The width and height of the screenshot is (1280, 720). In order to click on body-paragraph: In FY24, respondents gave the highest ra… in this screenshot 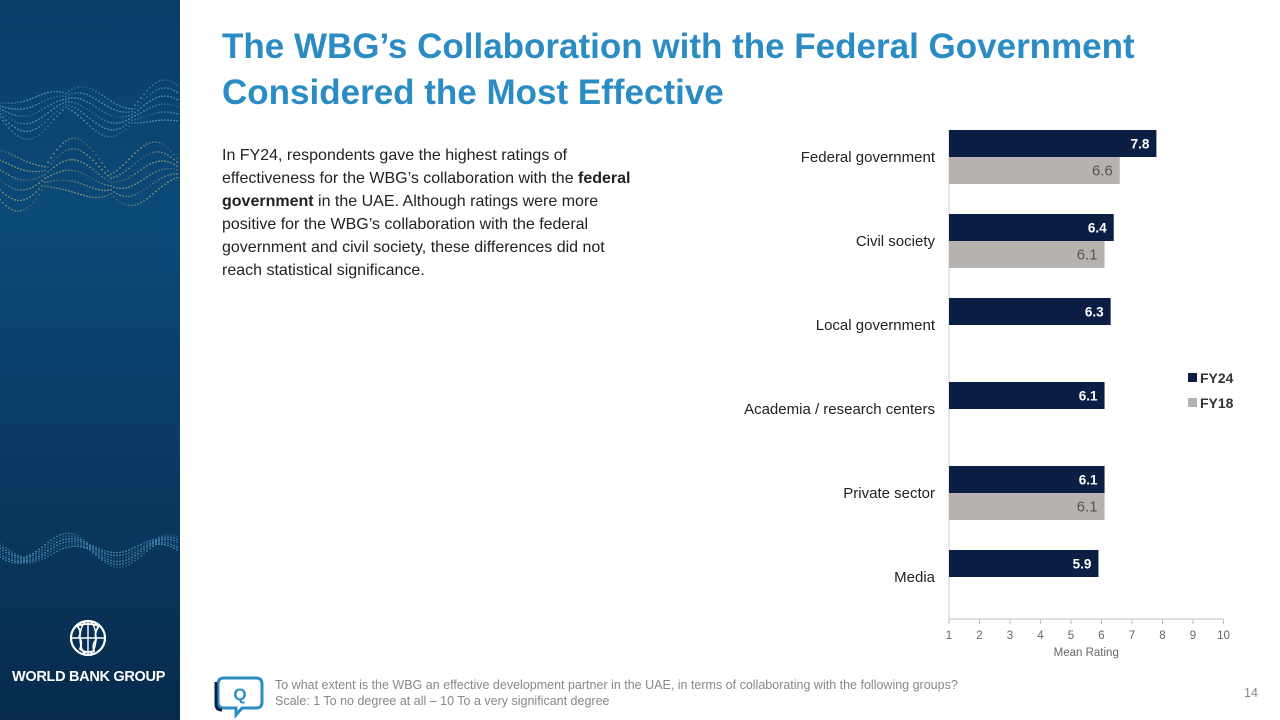, I will do `click(427, 213)`.